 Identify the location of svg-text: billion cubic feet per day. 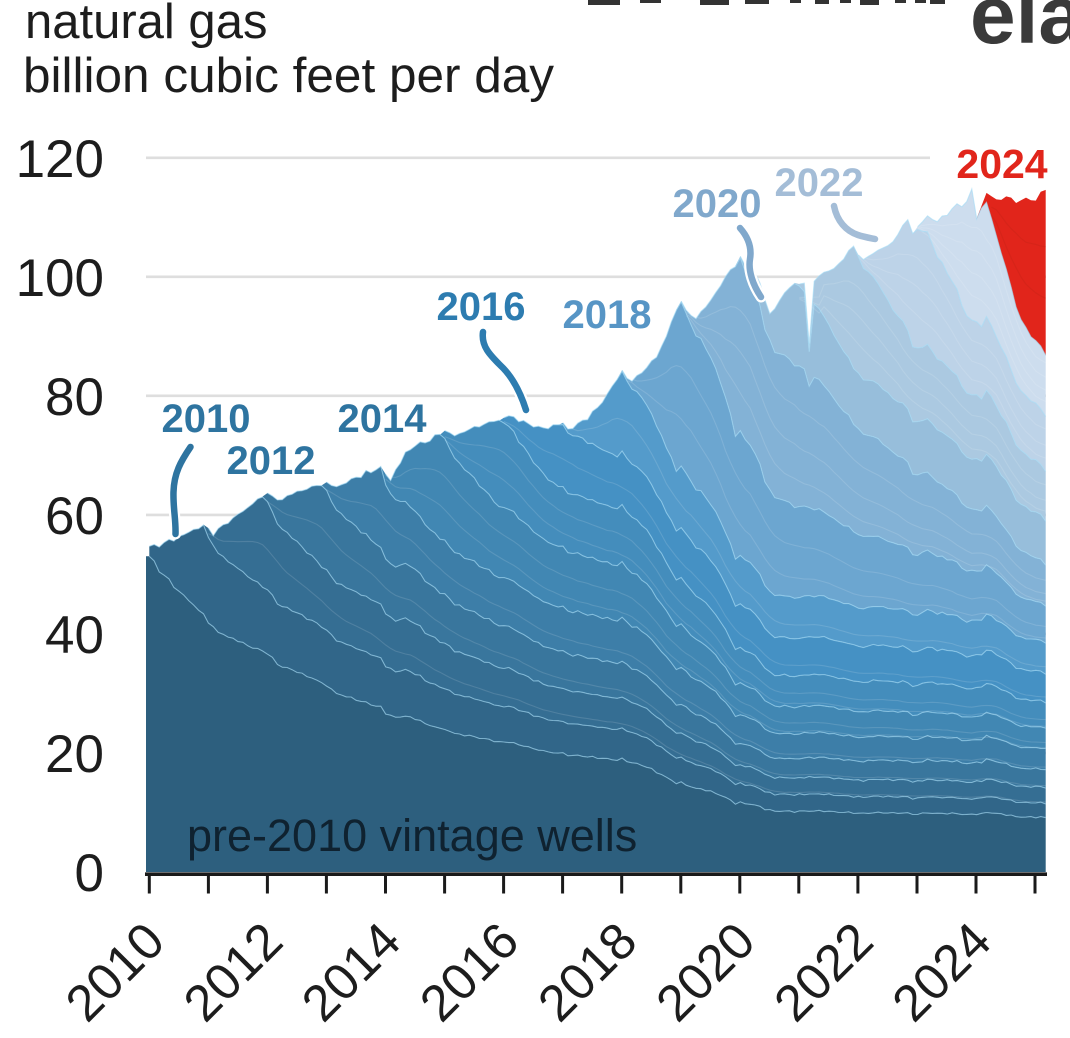
(288, 75).